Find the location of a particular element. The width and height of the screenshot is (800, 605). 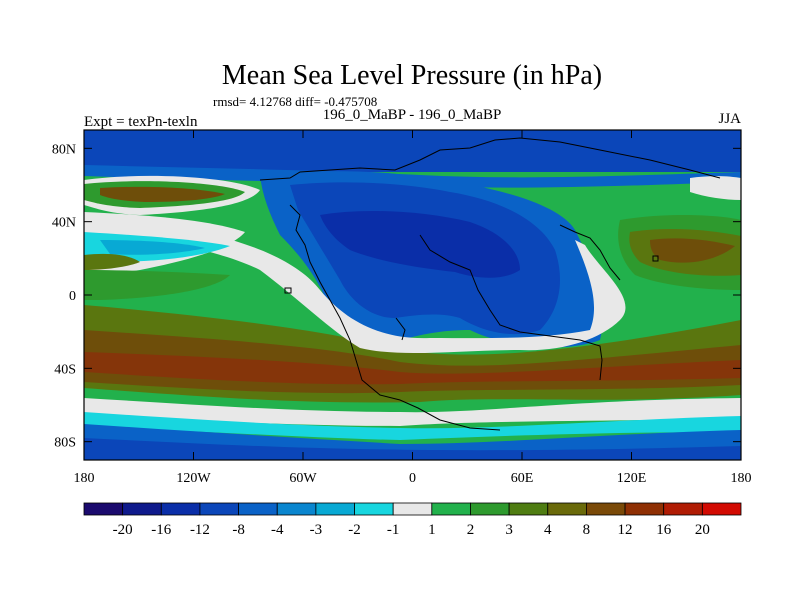

colorbar: -20 -16 -12 -8 -4 -3 -2 -1 1 2 3 4 8 12 16 20 is located at coordinates (412, 520).